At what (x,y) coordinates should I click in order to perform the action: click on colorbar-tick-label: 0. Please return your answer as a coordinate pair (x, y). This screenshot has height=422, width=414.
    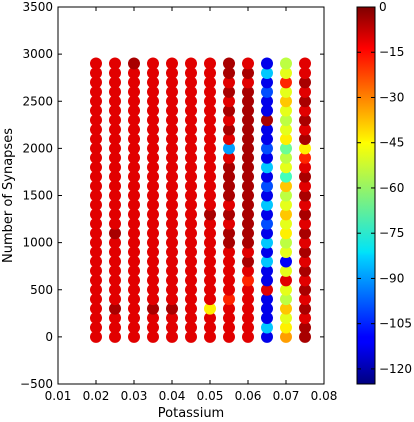
    Looking at the image, I should click on (383, 7).